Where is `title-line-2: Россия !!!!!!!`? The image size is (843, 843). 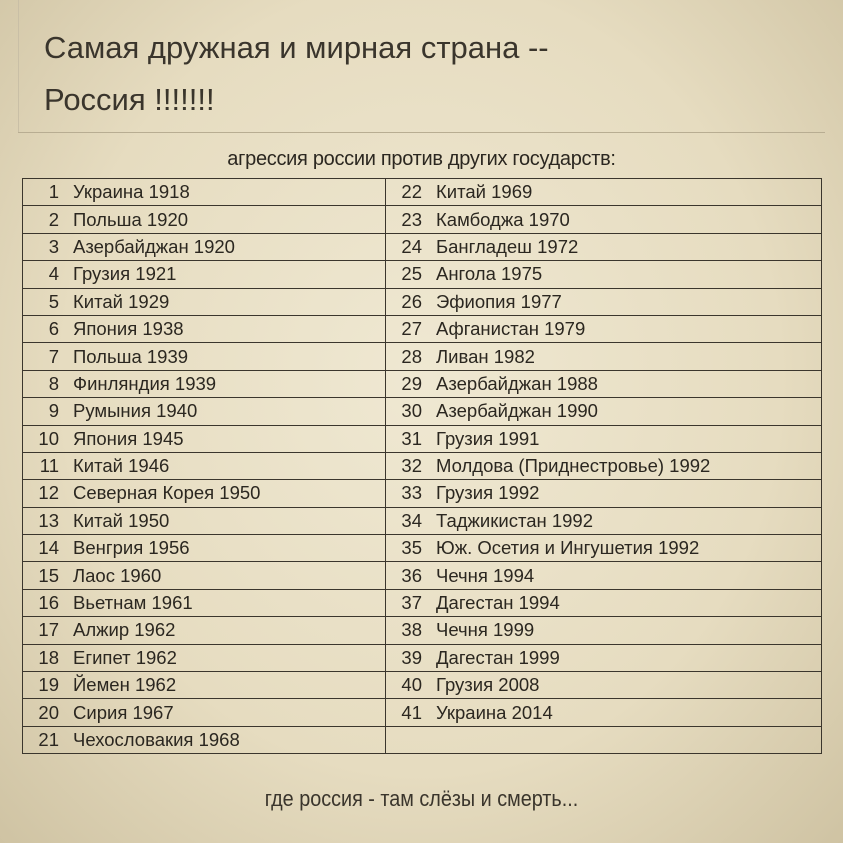
title-line-2: Россия !!!!!!! is located at coordinates (129, 99).